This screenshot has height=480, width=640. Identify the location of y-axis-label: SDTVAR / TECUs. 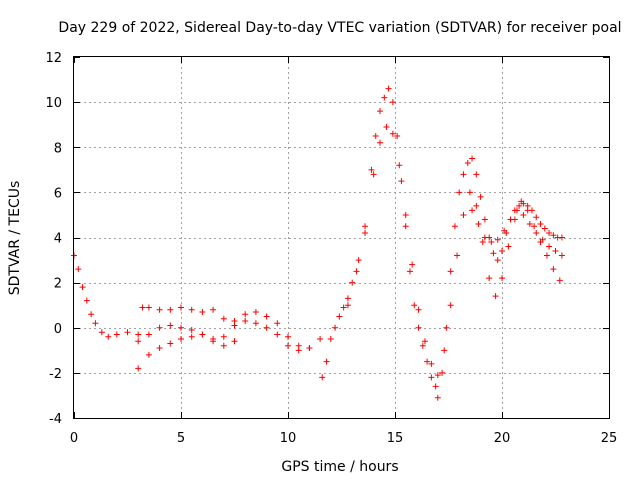
(15, 238).